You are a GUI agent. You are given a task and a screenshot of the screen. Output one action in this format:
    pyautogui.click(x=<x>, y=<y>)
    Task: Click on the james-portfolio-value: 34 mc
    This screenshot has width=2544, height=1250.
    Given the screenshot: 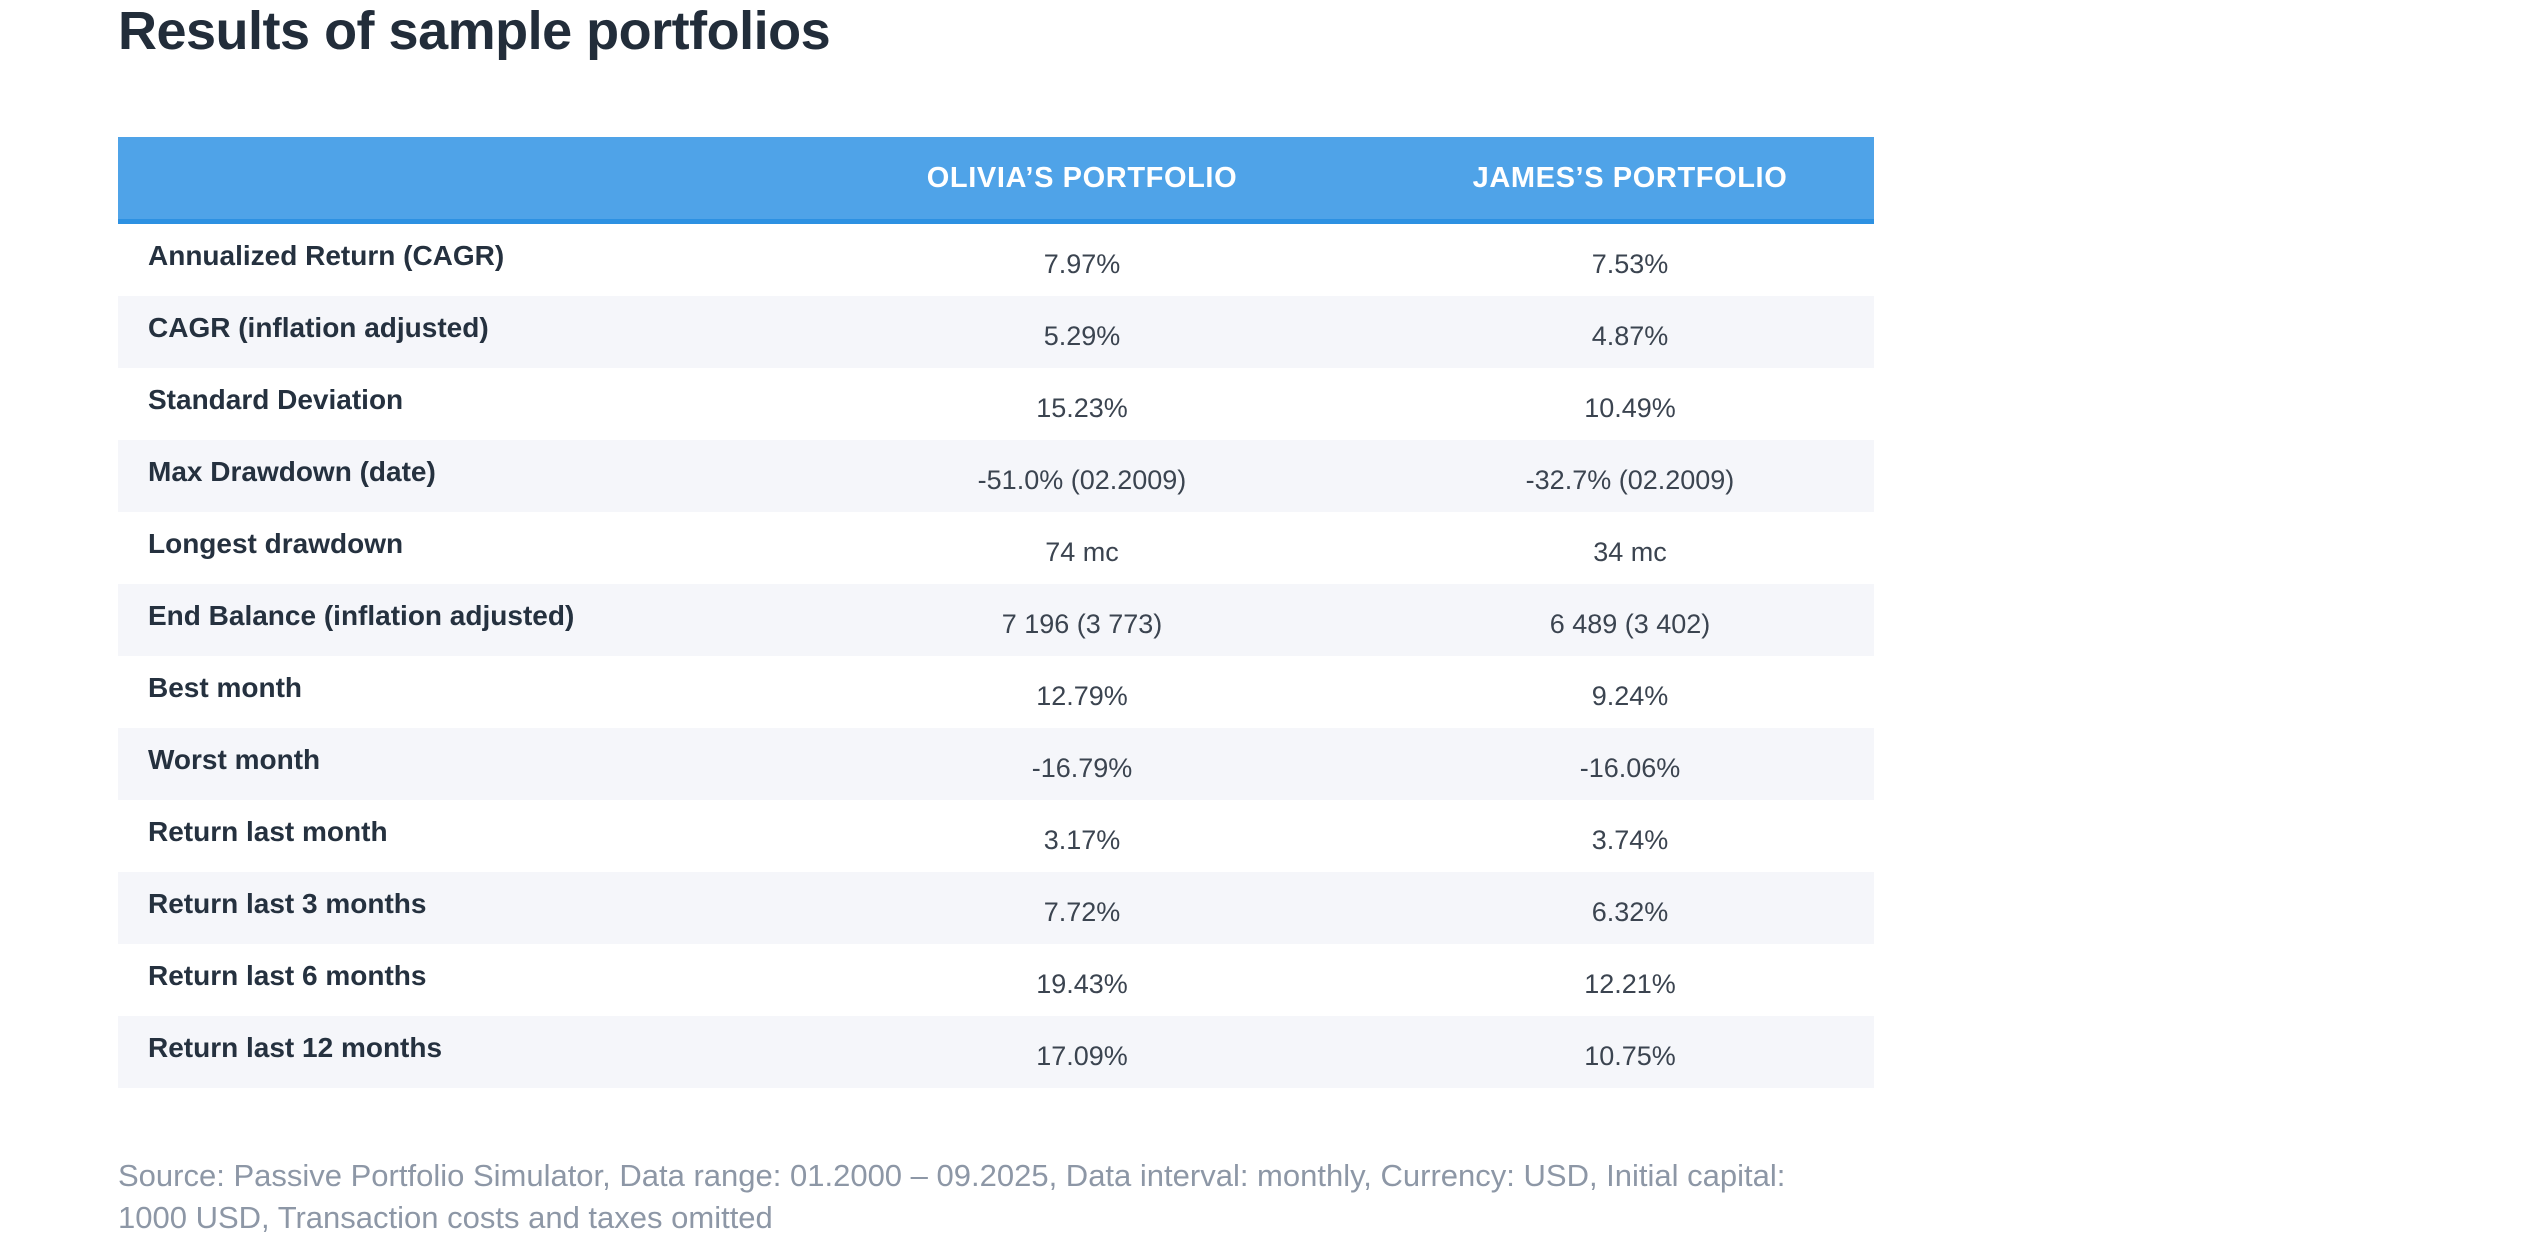 What is the action you would take?
    pyautogui.click(x=1630, y=551)
    